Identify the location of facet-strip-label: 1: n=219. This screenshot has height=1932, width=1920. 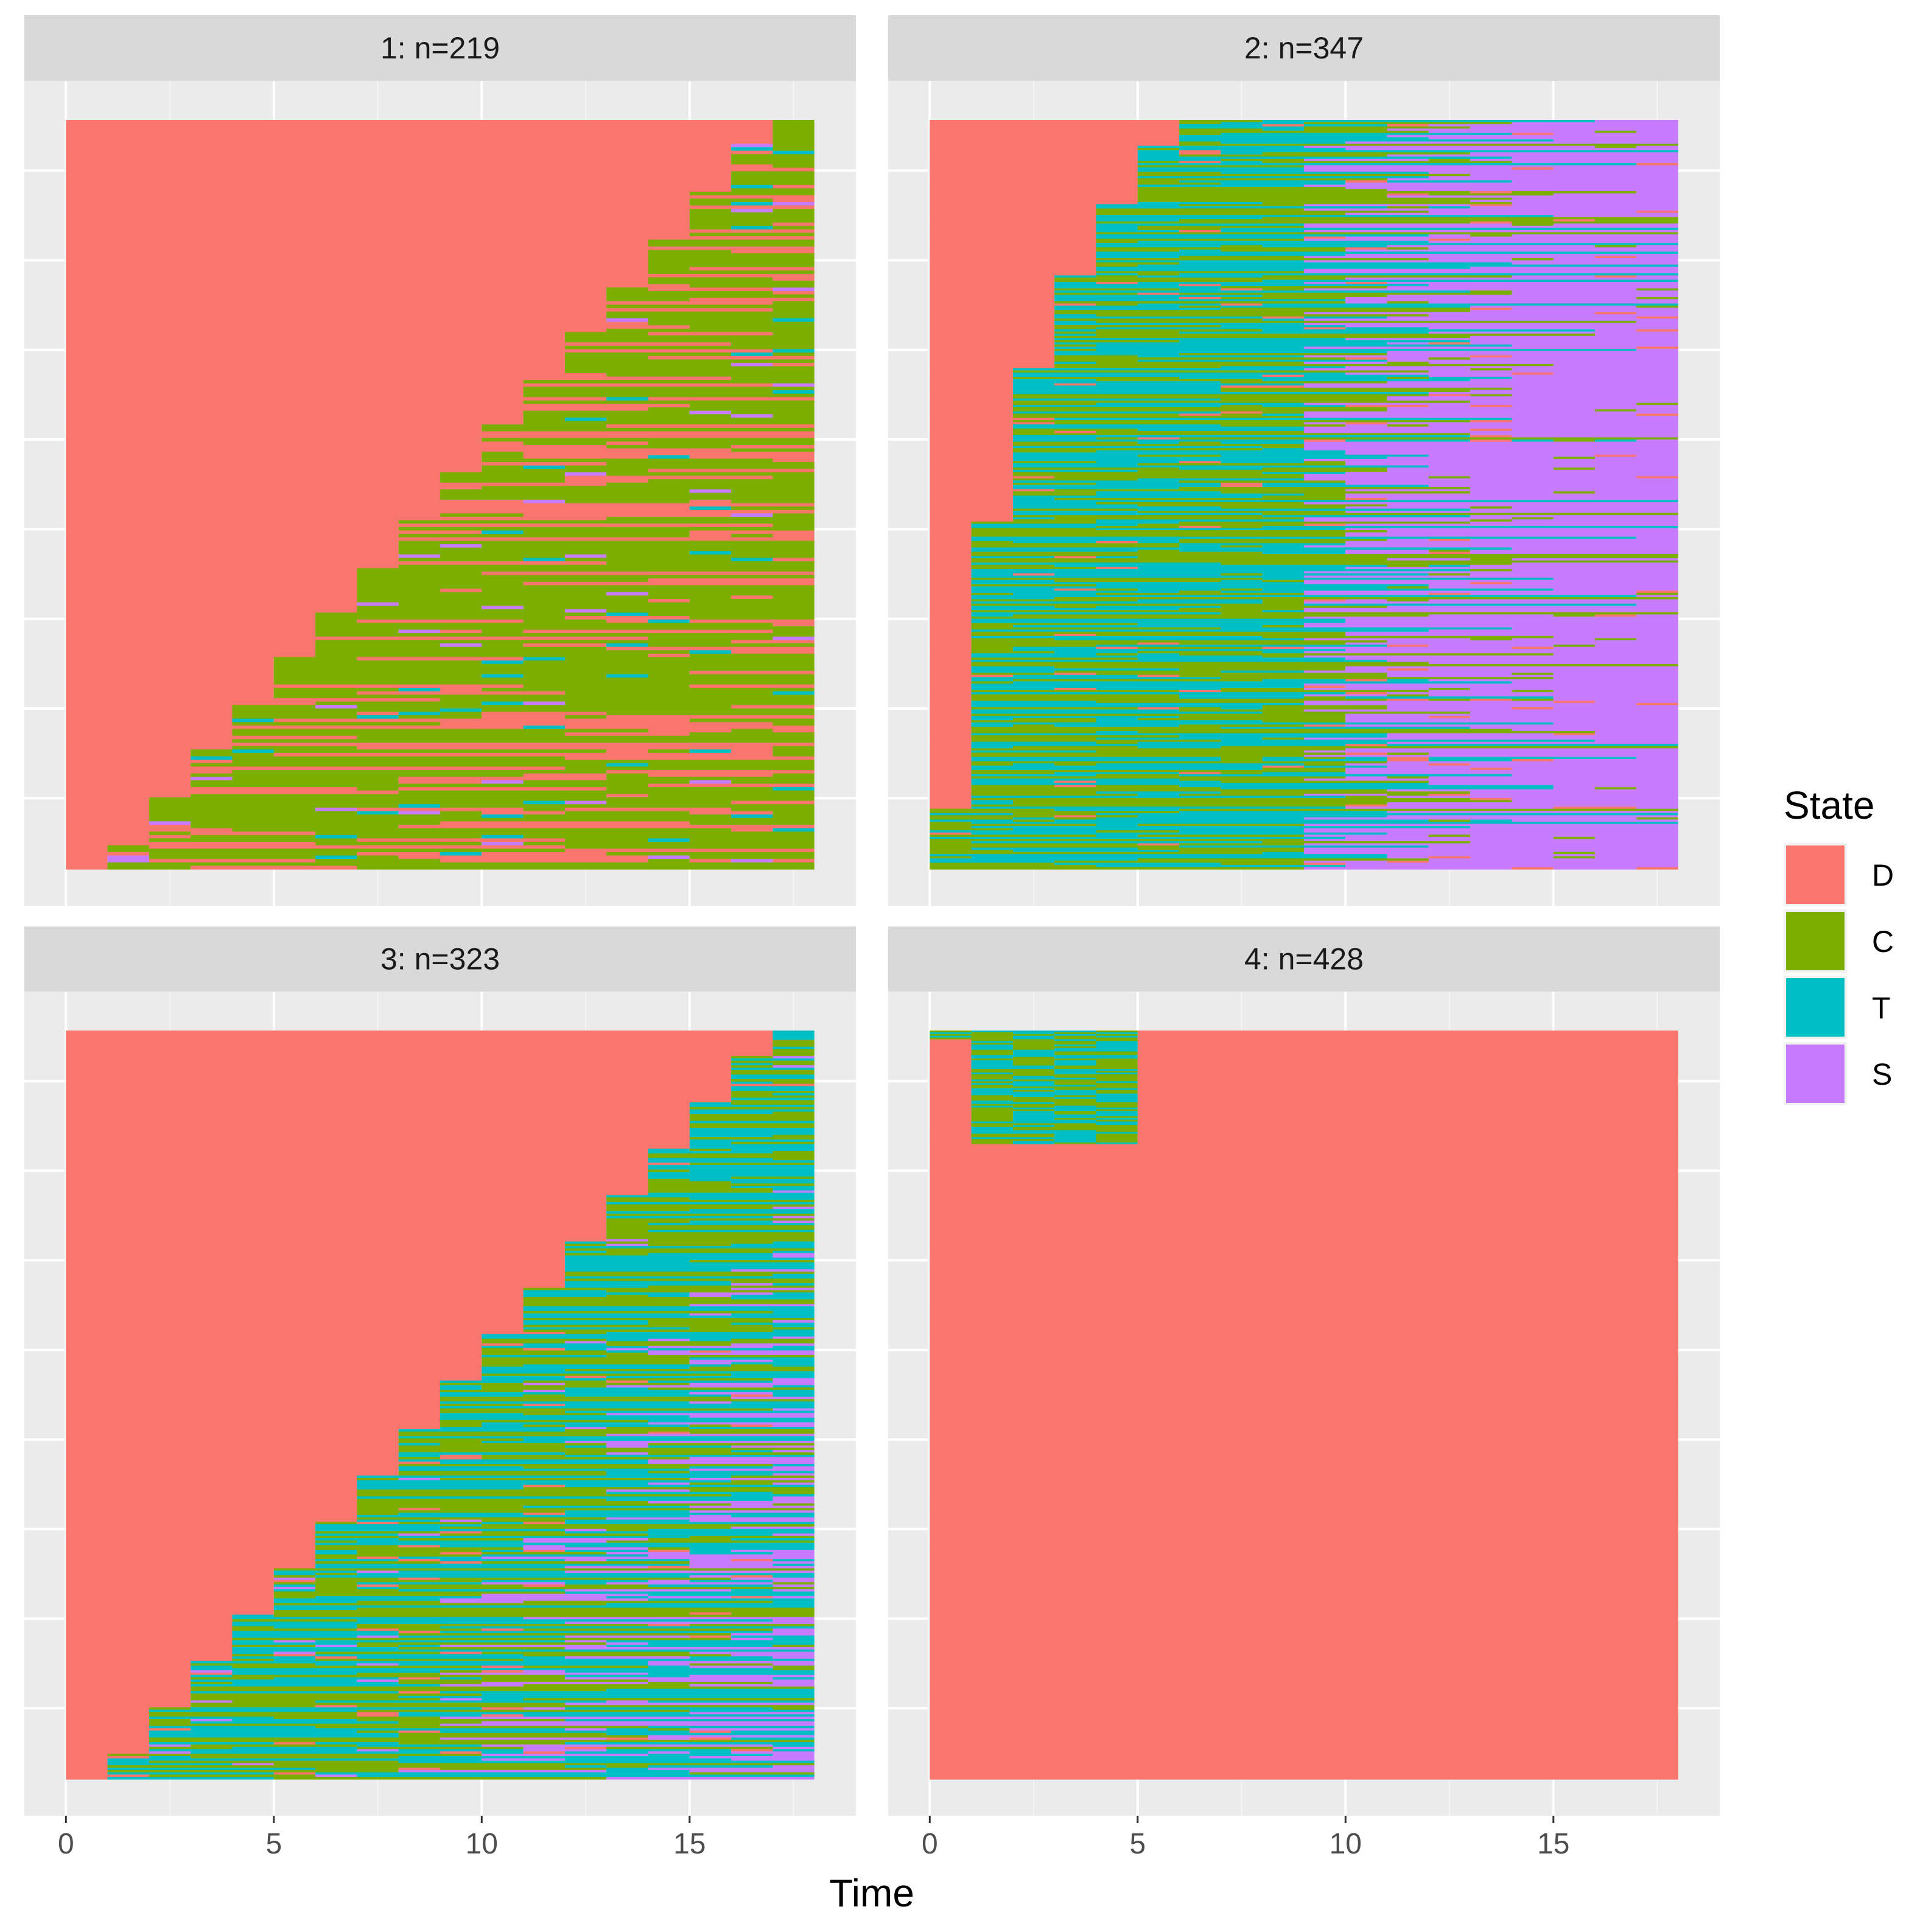
(440, 48).